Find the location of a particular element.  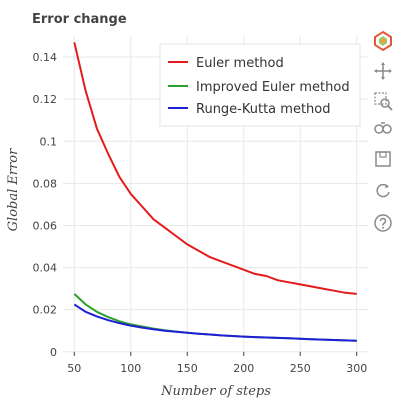

x-tick-label: 150 is located at coordinates (187, 368).